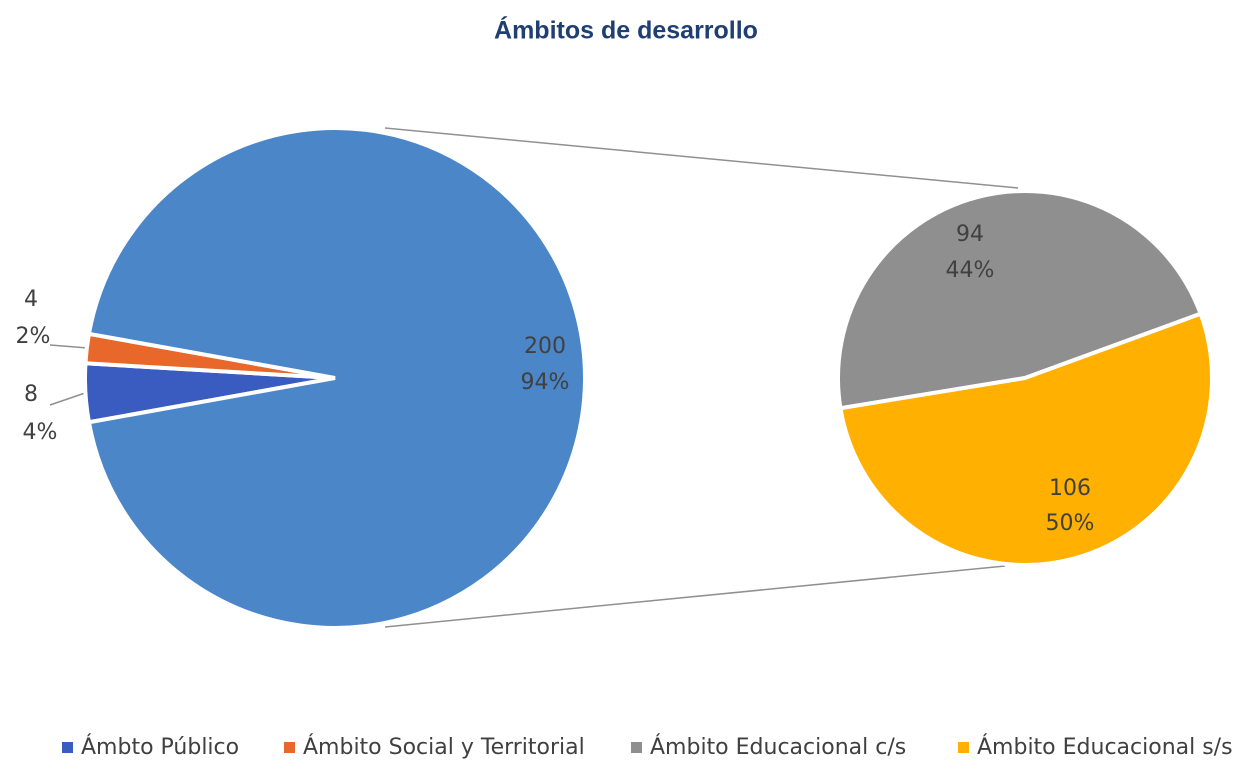 The width and height of the screenshot is (1253, 780). I want to click on data-label: 50%, so click(1070, 523).